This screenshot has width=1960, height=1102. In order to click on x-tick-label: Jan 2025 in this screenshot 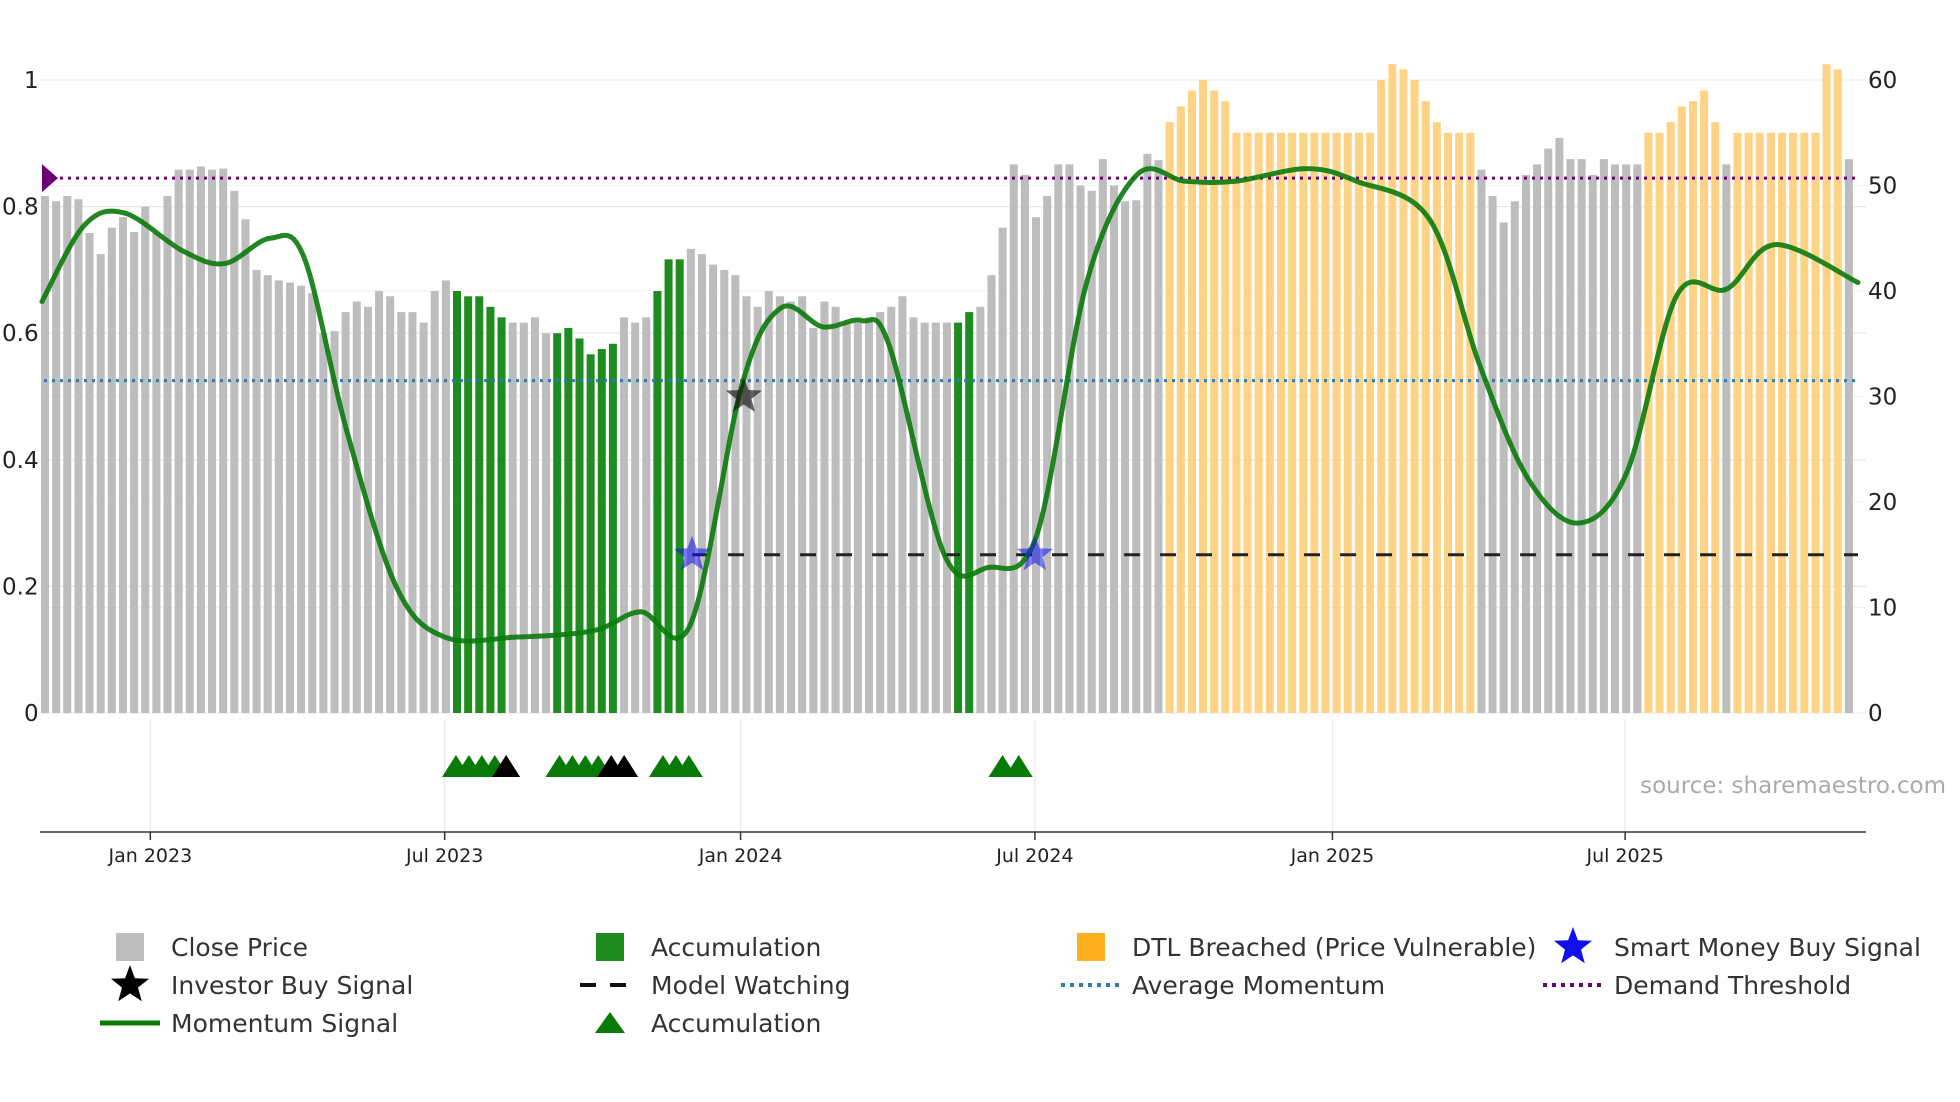, I will do `click(1332, 856)`.